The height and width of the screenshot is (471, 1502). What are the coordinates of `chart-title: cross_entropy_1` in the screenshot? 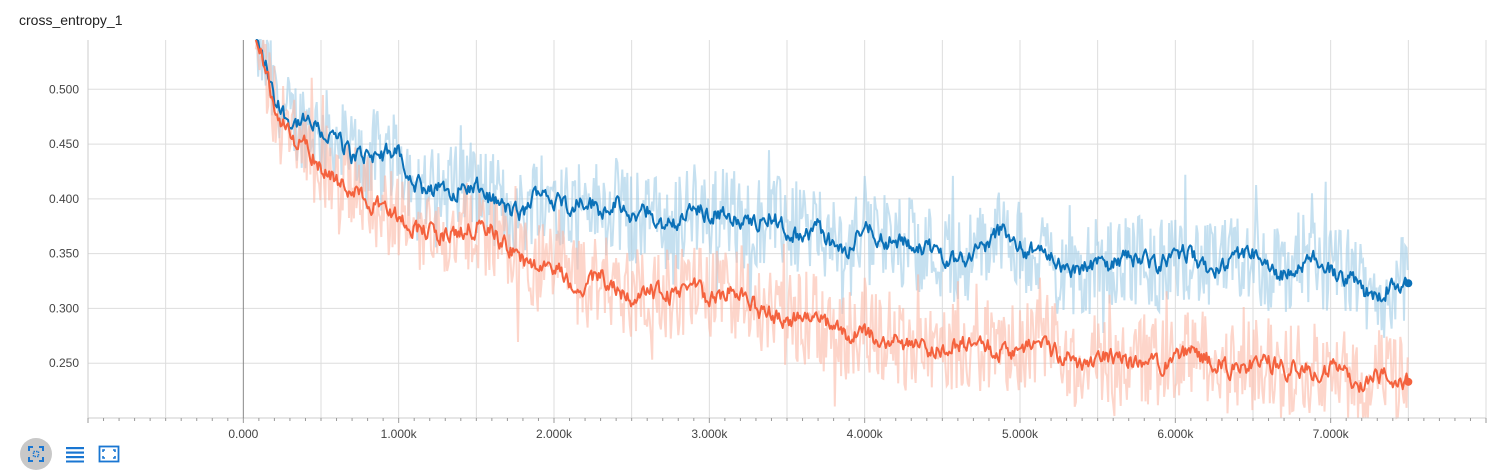 It's located at (71, 20).